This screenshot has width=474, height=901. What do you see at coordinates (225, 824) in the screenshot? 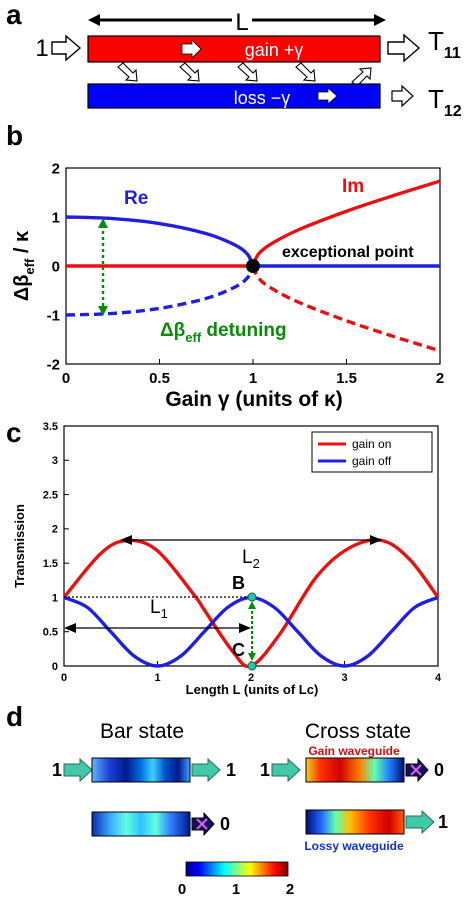
I see `bar-lower-output-label: 0` at bounding box center [225, 824].